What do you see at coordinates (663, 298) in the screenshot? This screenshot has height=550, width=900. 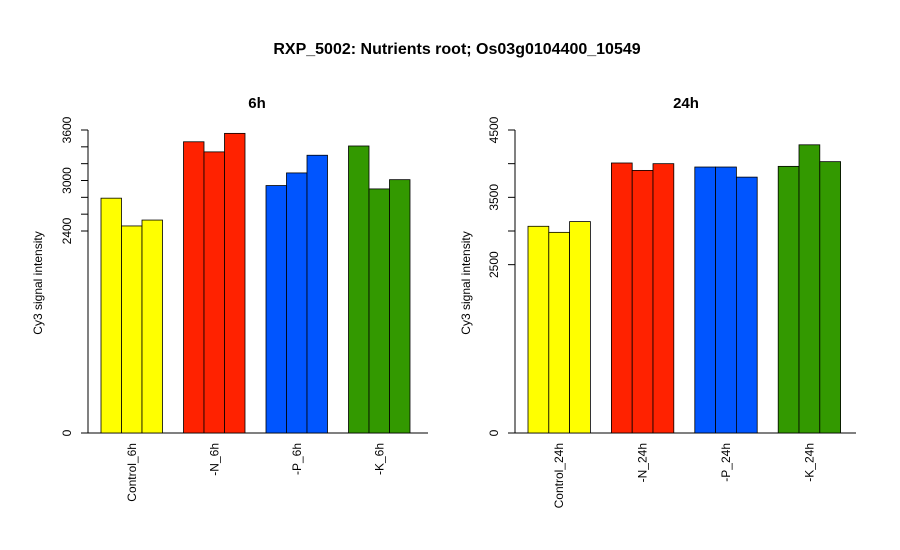 I see `bar--n-24h-3` at bounding box center [663, 298].